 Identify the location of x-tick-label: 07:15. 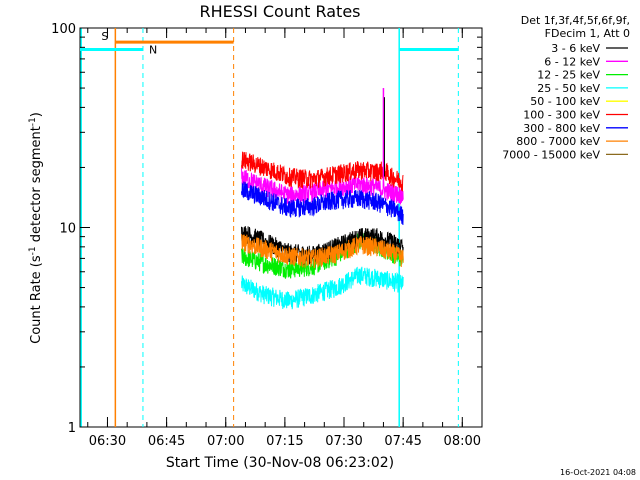
(284, 441).